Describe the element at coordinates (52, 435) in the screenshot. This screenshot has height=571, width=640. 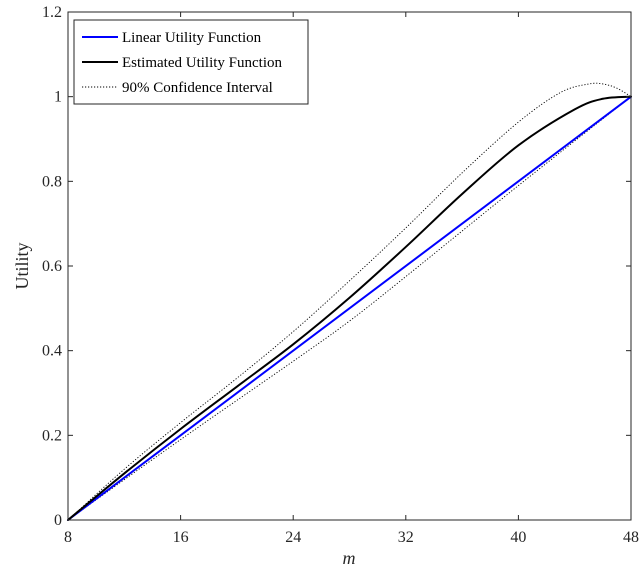
I see `y-tick-label: 0.2` at that location.